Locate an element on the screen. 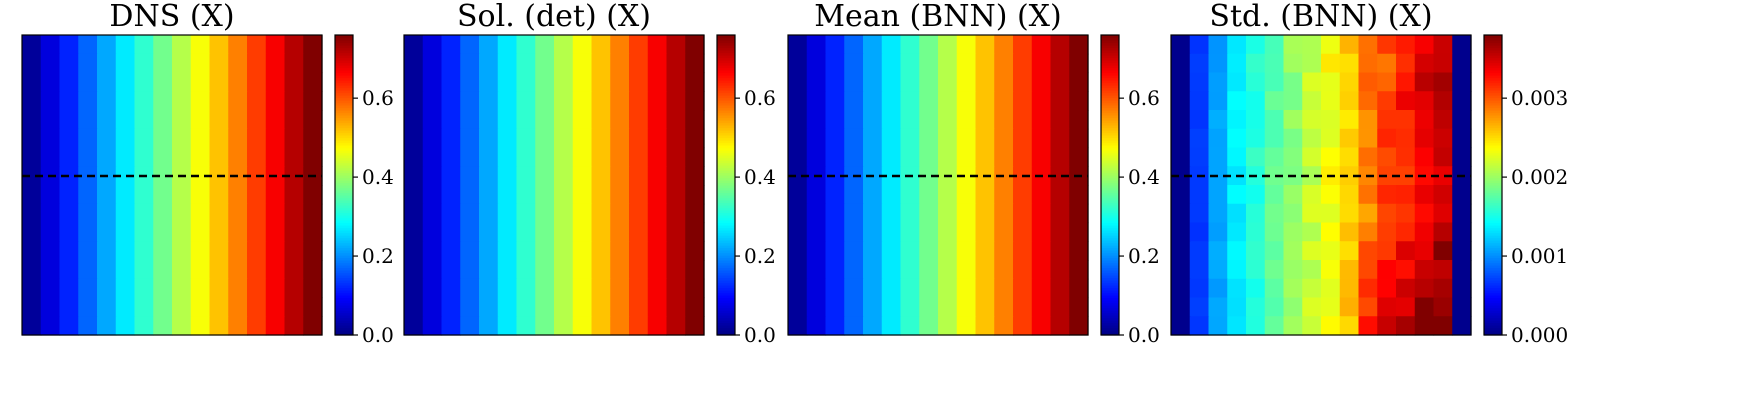  colorbar-tick-label: 0.0 is located at coordinates (760, 335).